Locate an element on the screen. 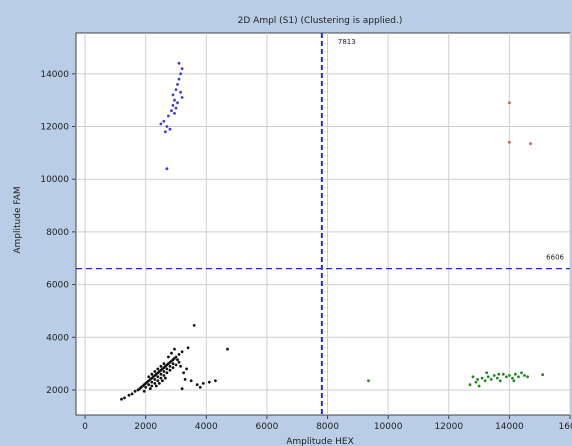 Image resolution: width=572 pixels, height=446 pixels. y-axis-label: Amplitude FAM is located at coordinates (18, 219).